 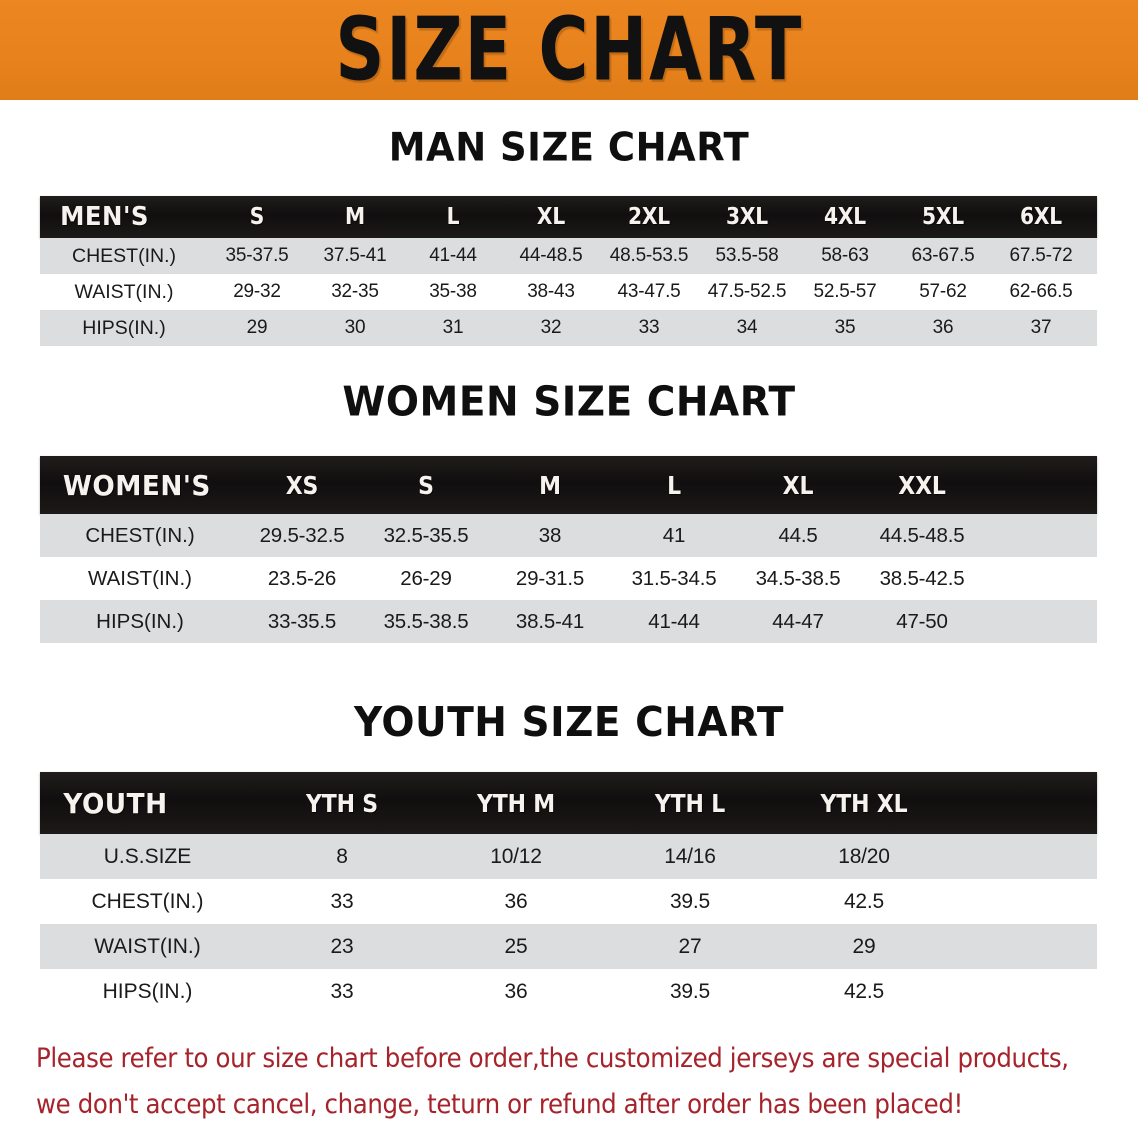 What do you see at coordinates (674, 535) in the screenshot?
I see `women-row-0-val-3: 41` at bounding box center [674, 535].